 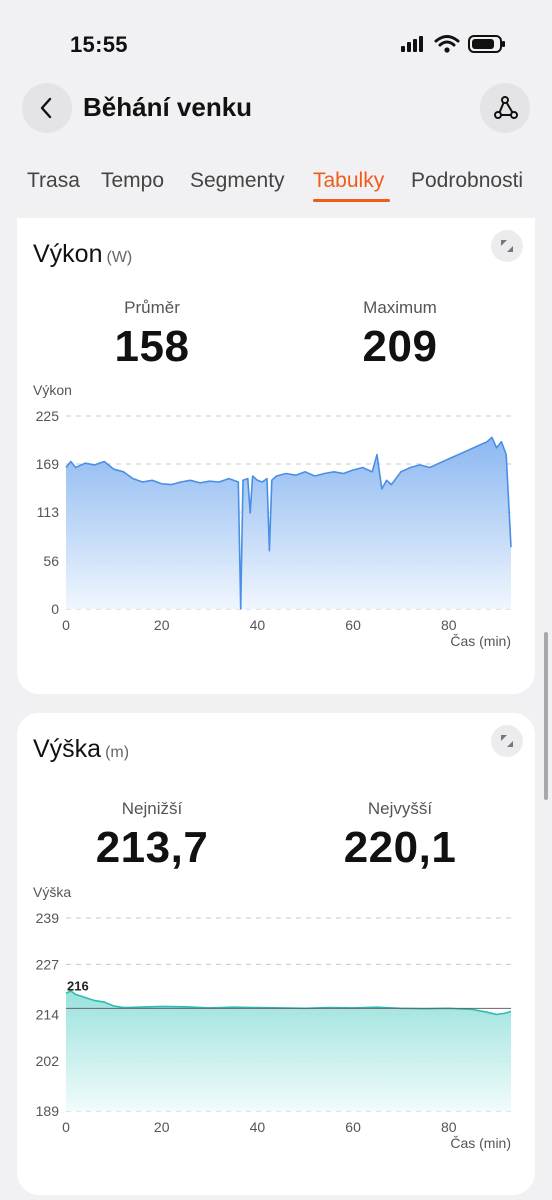 I want to click on altitude-y-tick-label: 239, so click(x=48, y=918).